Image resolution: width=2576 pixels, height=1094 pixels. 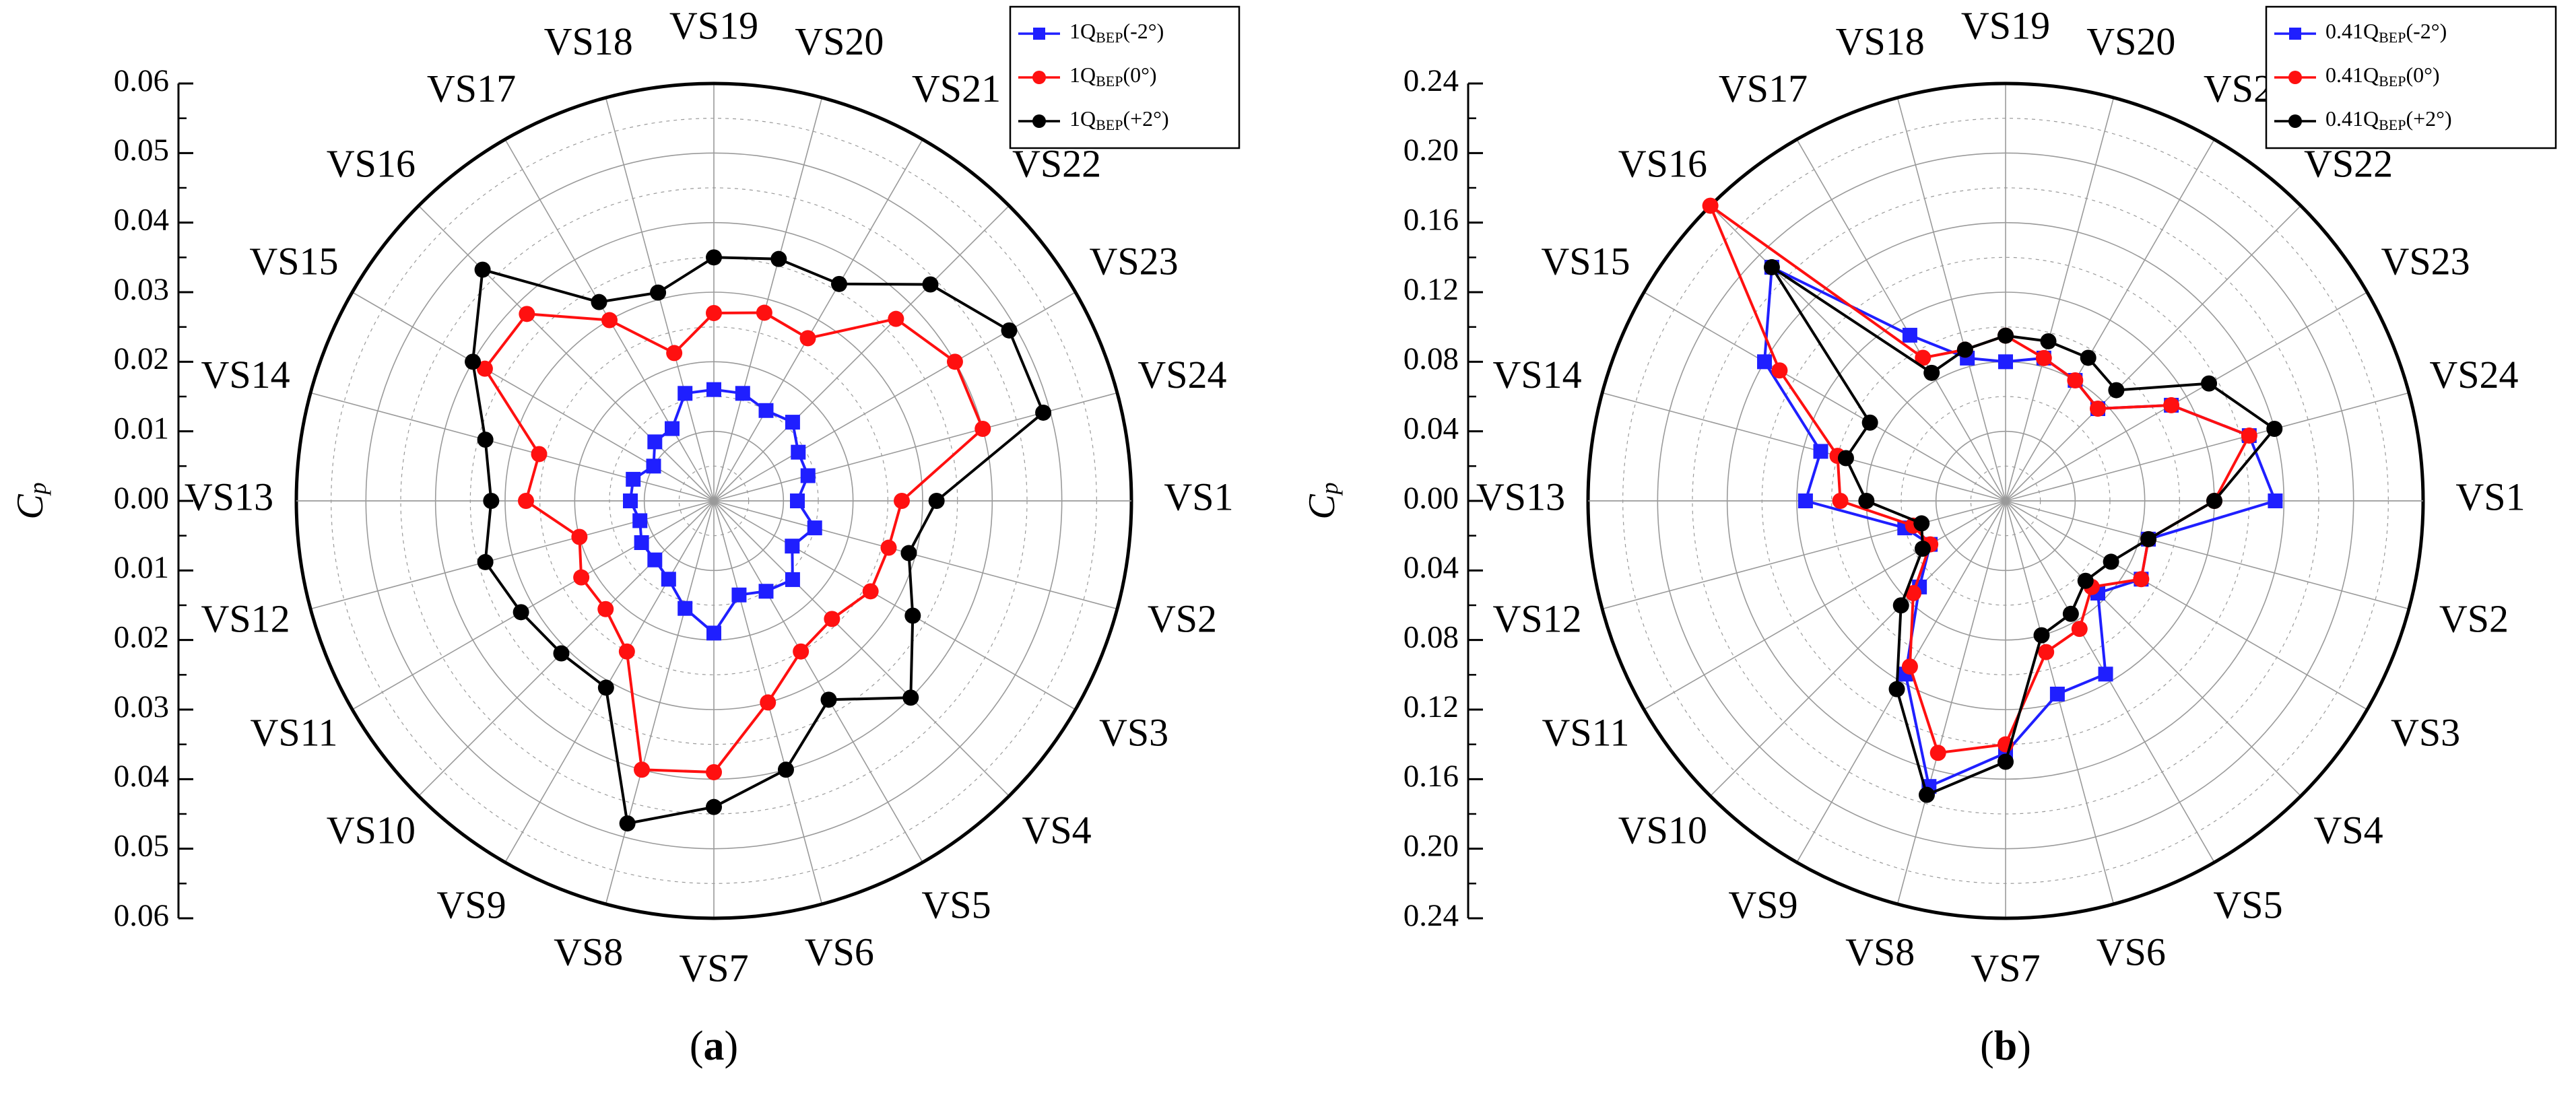 What do you see at coordinates (141, 150) in the screenshot?
I see `radial-tick-label: 0.05` at bounding box center [141, 150].